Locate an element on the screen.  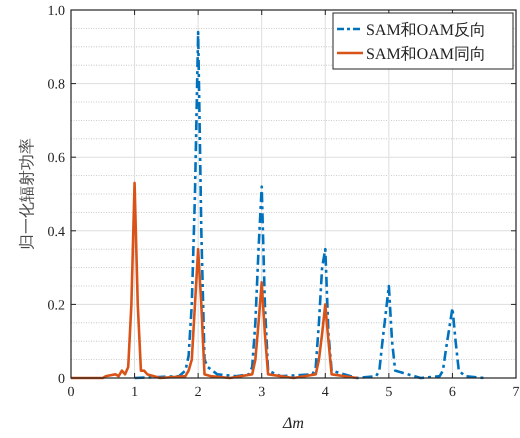
x-tick-label: 6 is located at coordinates (452, 392).